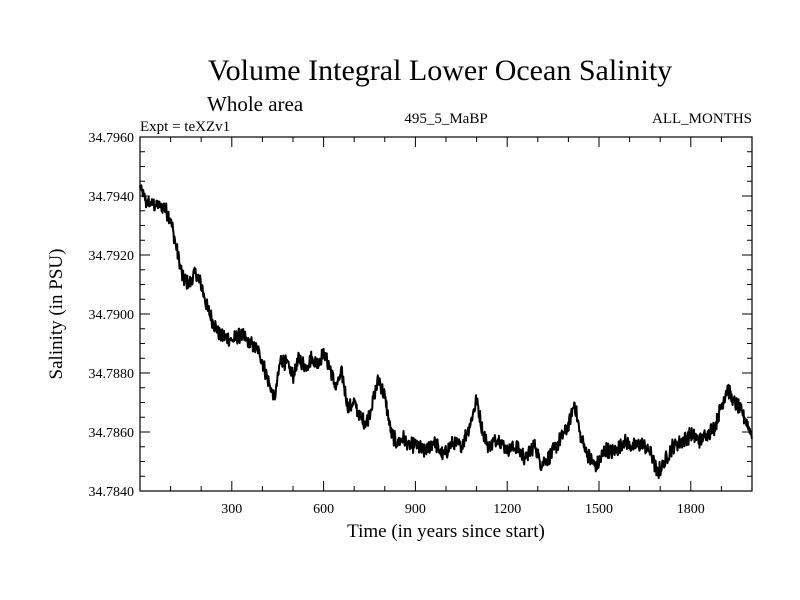  What do you see at coordinates (112, 374) in the screenshot?
I see `y-tick-label: 34.7880` at bounding box center [112, 374].